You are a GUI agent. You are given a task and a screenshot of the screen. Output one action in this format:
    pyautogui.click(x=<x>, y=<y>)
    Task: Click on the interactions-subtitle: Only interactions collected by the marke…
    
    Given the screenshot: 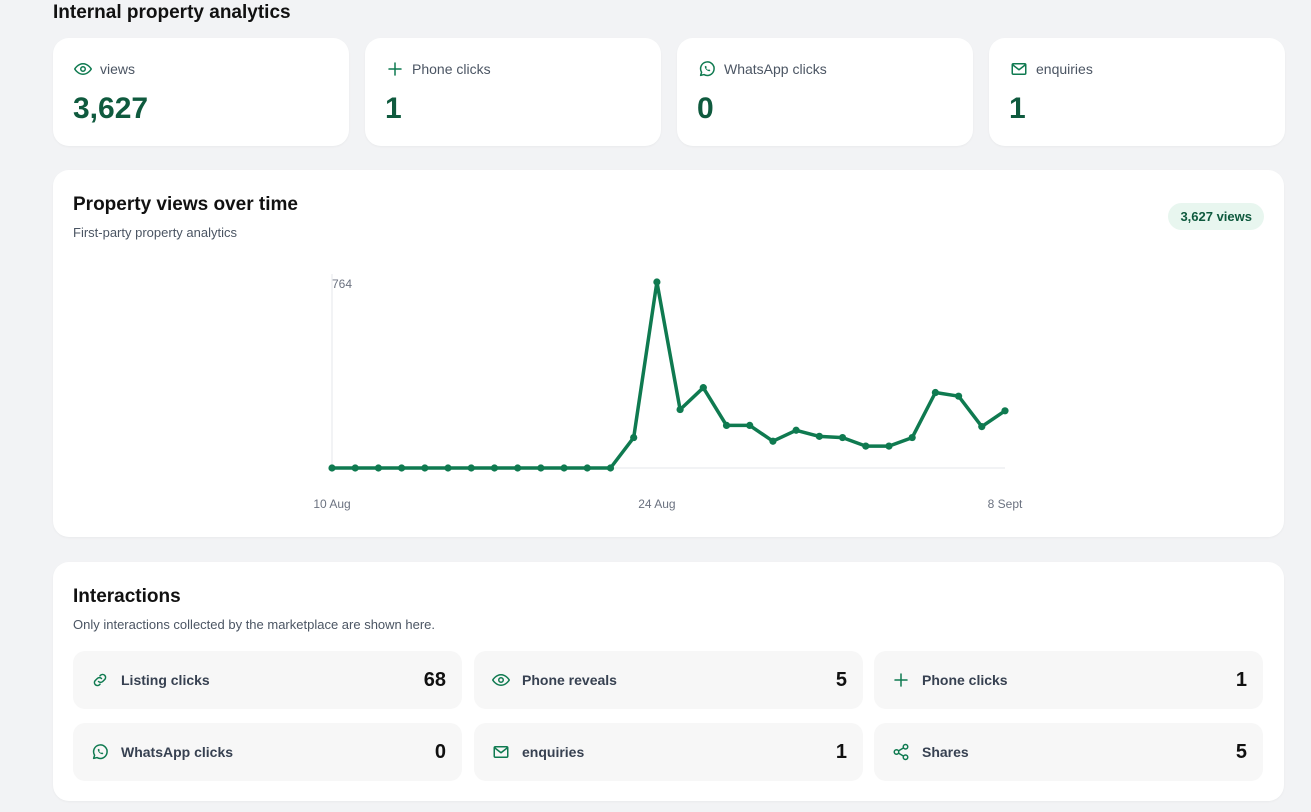 What is the action you would take?
    pyautogui.click(x=254, y=624)
    